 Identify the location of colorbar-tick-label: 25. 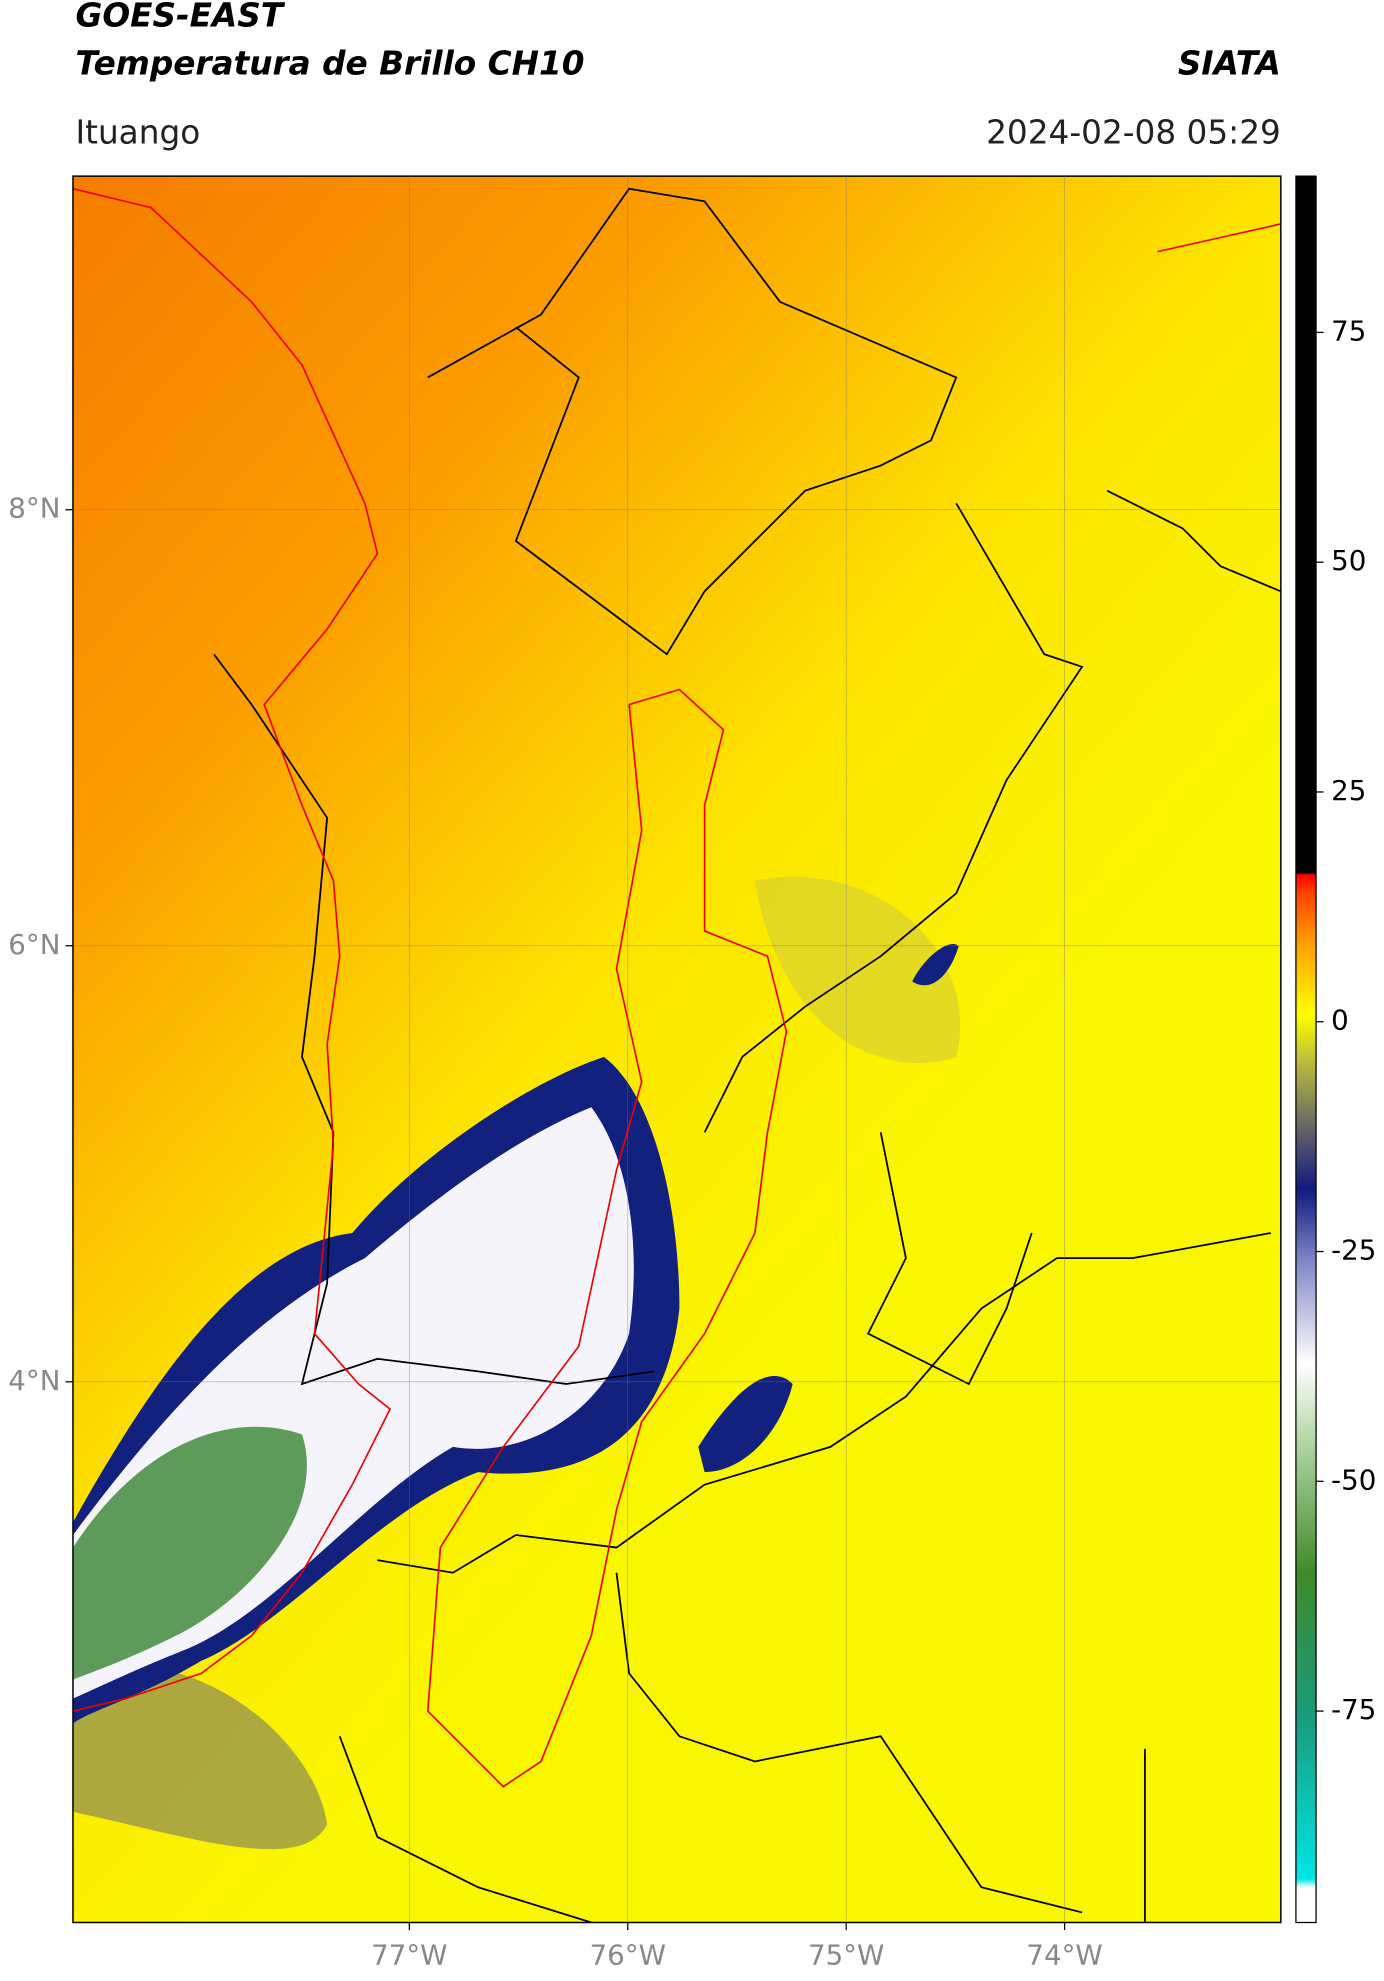
(1348, 790).